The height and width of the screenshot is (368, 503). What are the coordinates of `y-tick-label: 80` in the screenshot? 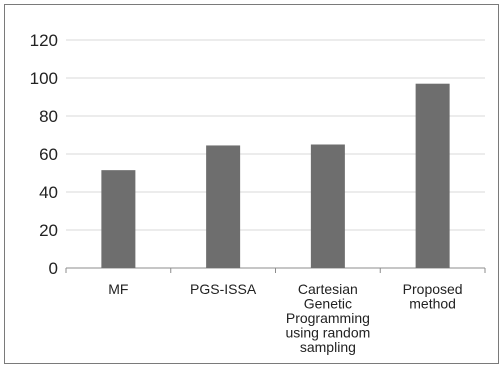 It's located at (48, 116).